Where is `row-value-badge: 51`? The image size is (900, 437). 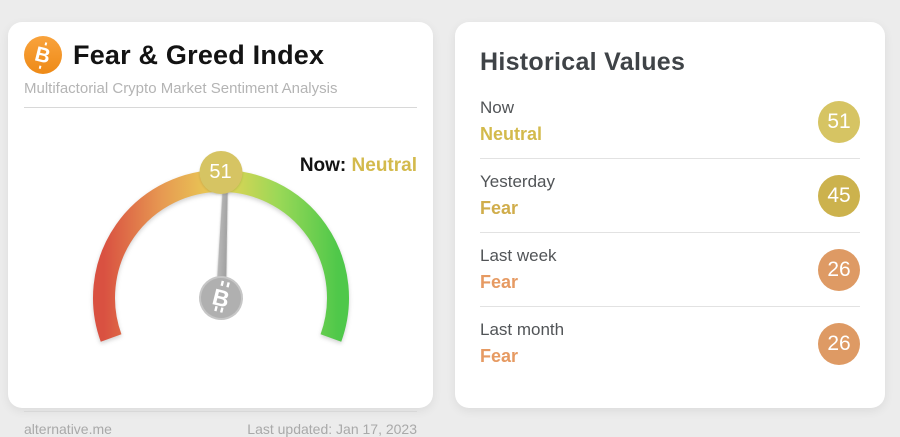 row-value-badge: 51 is located at coordinates (839, 121).